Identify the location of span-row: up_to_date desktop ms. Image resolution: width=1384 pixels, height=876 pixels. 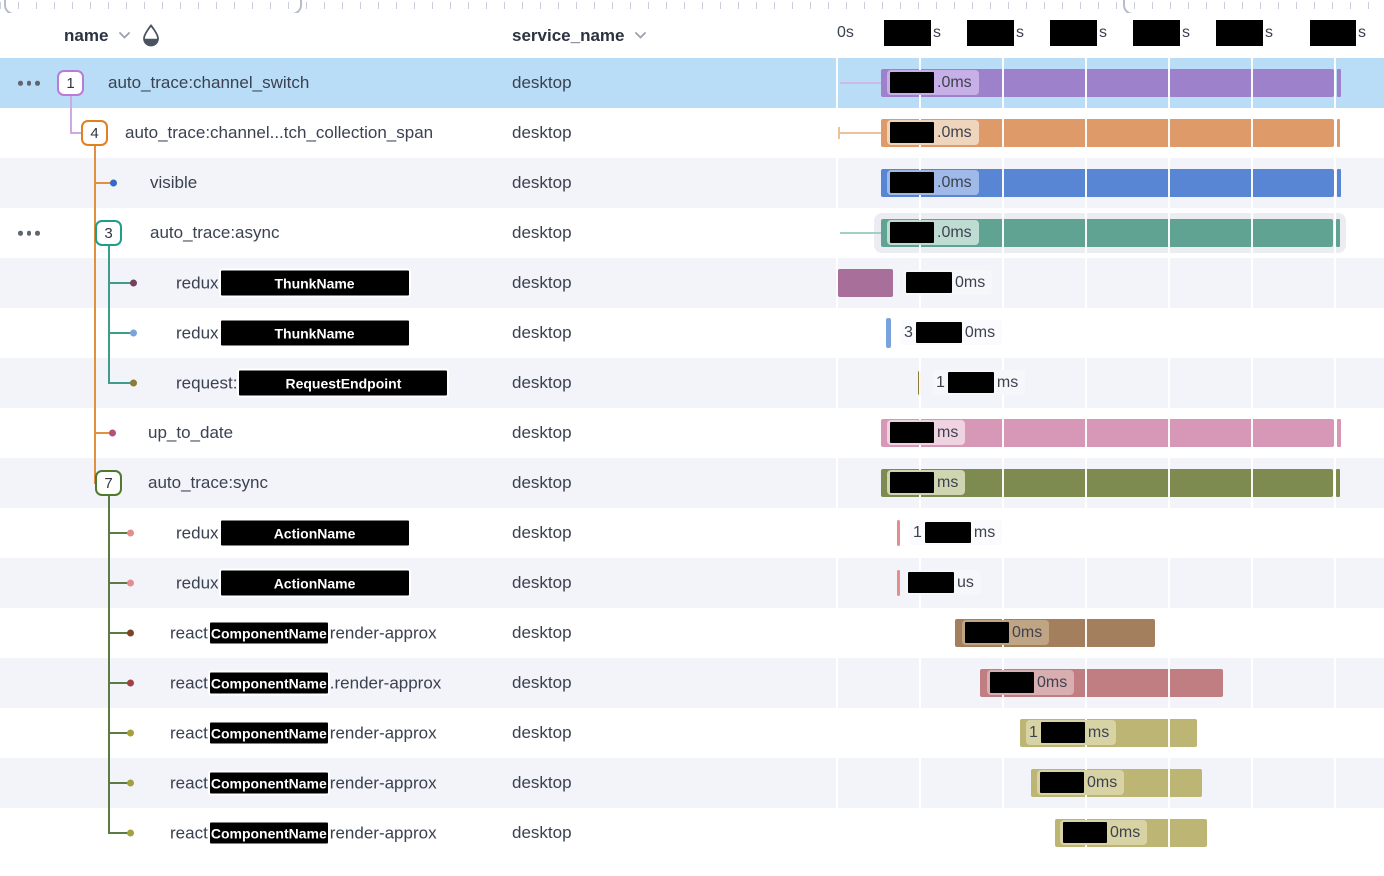
(692, 433).